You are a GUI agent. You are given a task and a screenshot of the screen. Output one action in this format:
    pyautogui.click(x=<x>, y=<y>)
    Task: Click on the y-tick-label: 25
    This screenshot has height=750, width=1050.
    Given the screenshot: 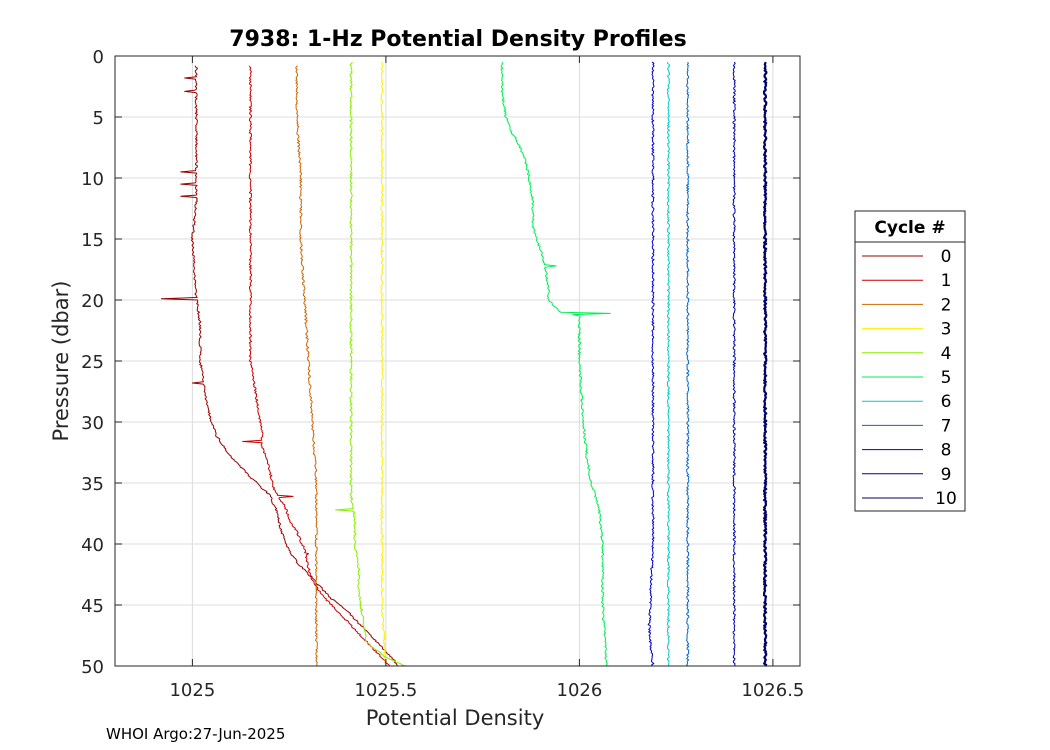 What is the action you would take?
    pyautogui.click(x=92, y=362)
    